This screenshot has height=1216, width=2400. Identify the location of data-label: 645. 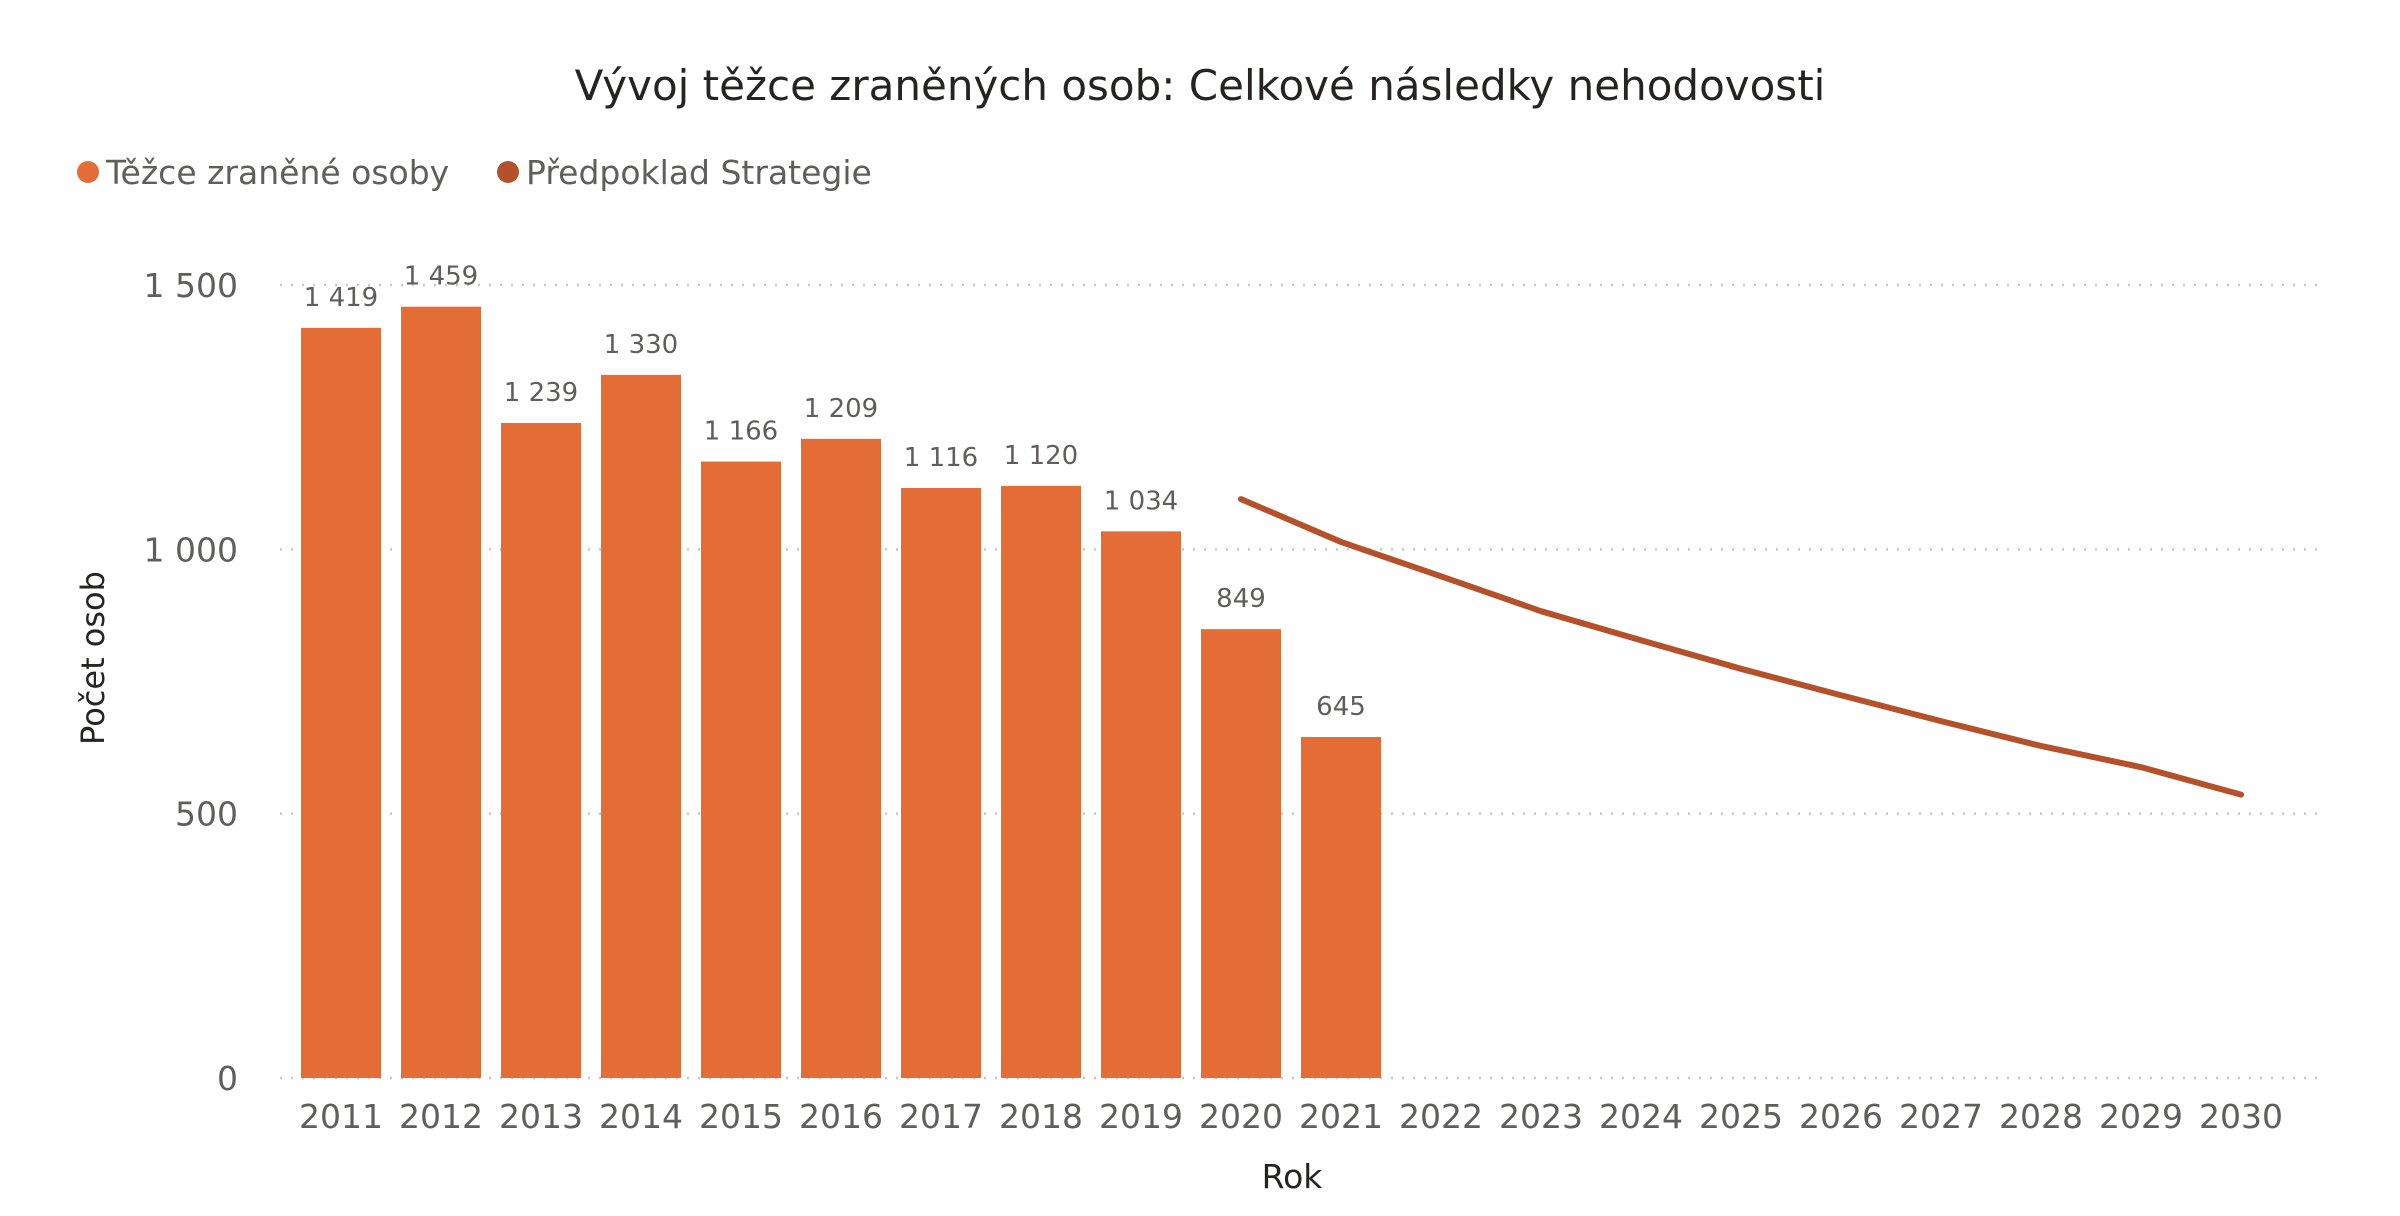
(1341, 707).